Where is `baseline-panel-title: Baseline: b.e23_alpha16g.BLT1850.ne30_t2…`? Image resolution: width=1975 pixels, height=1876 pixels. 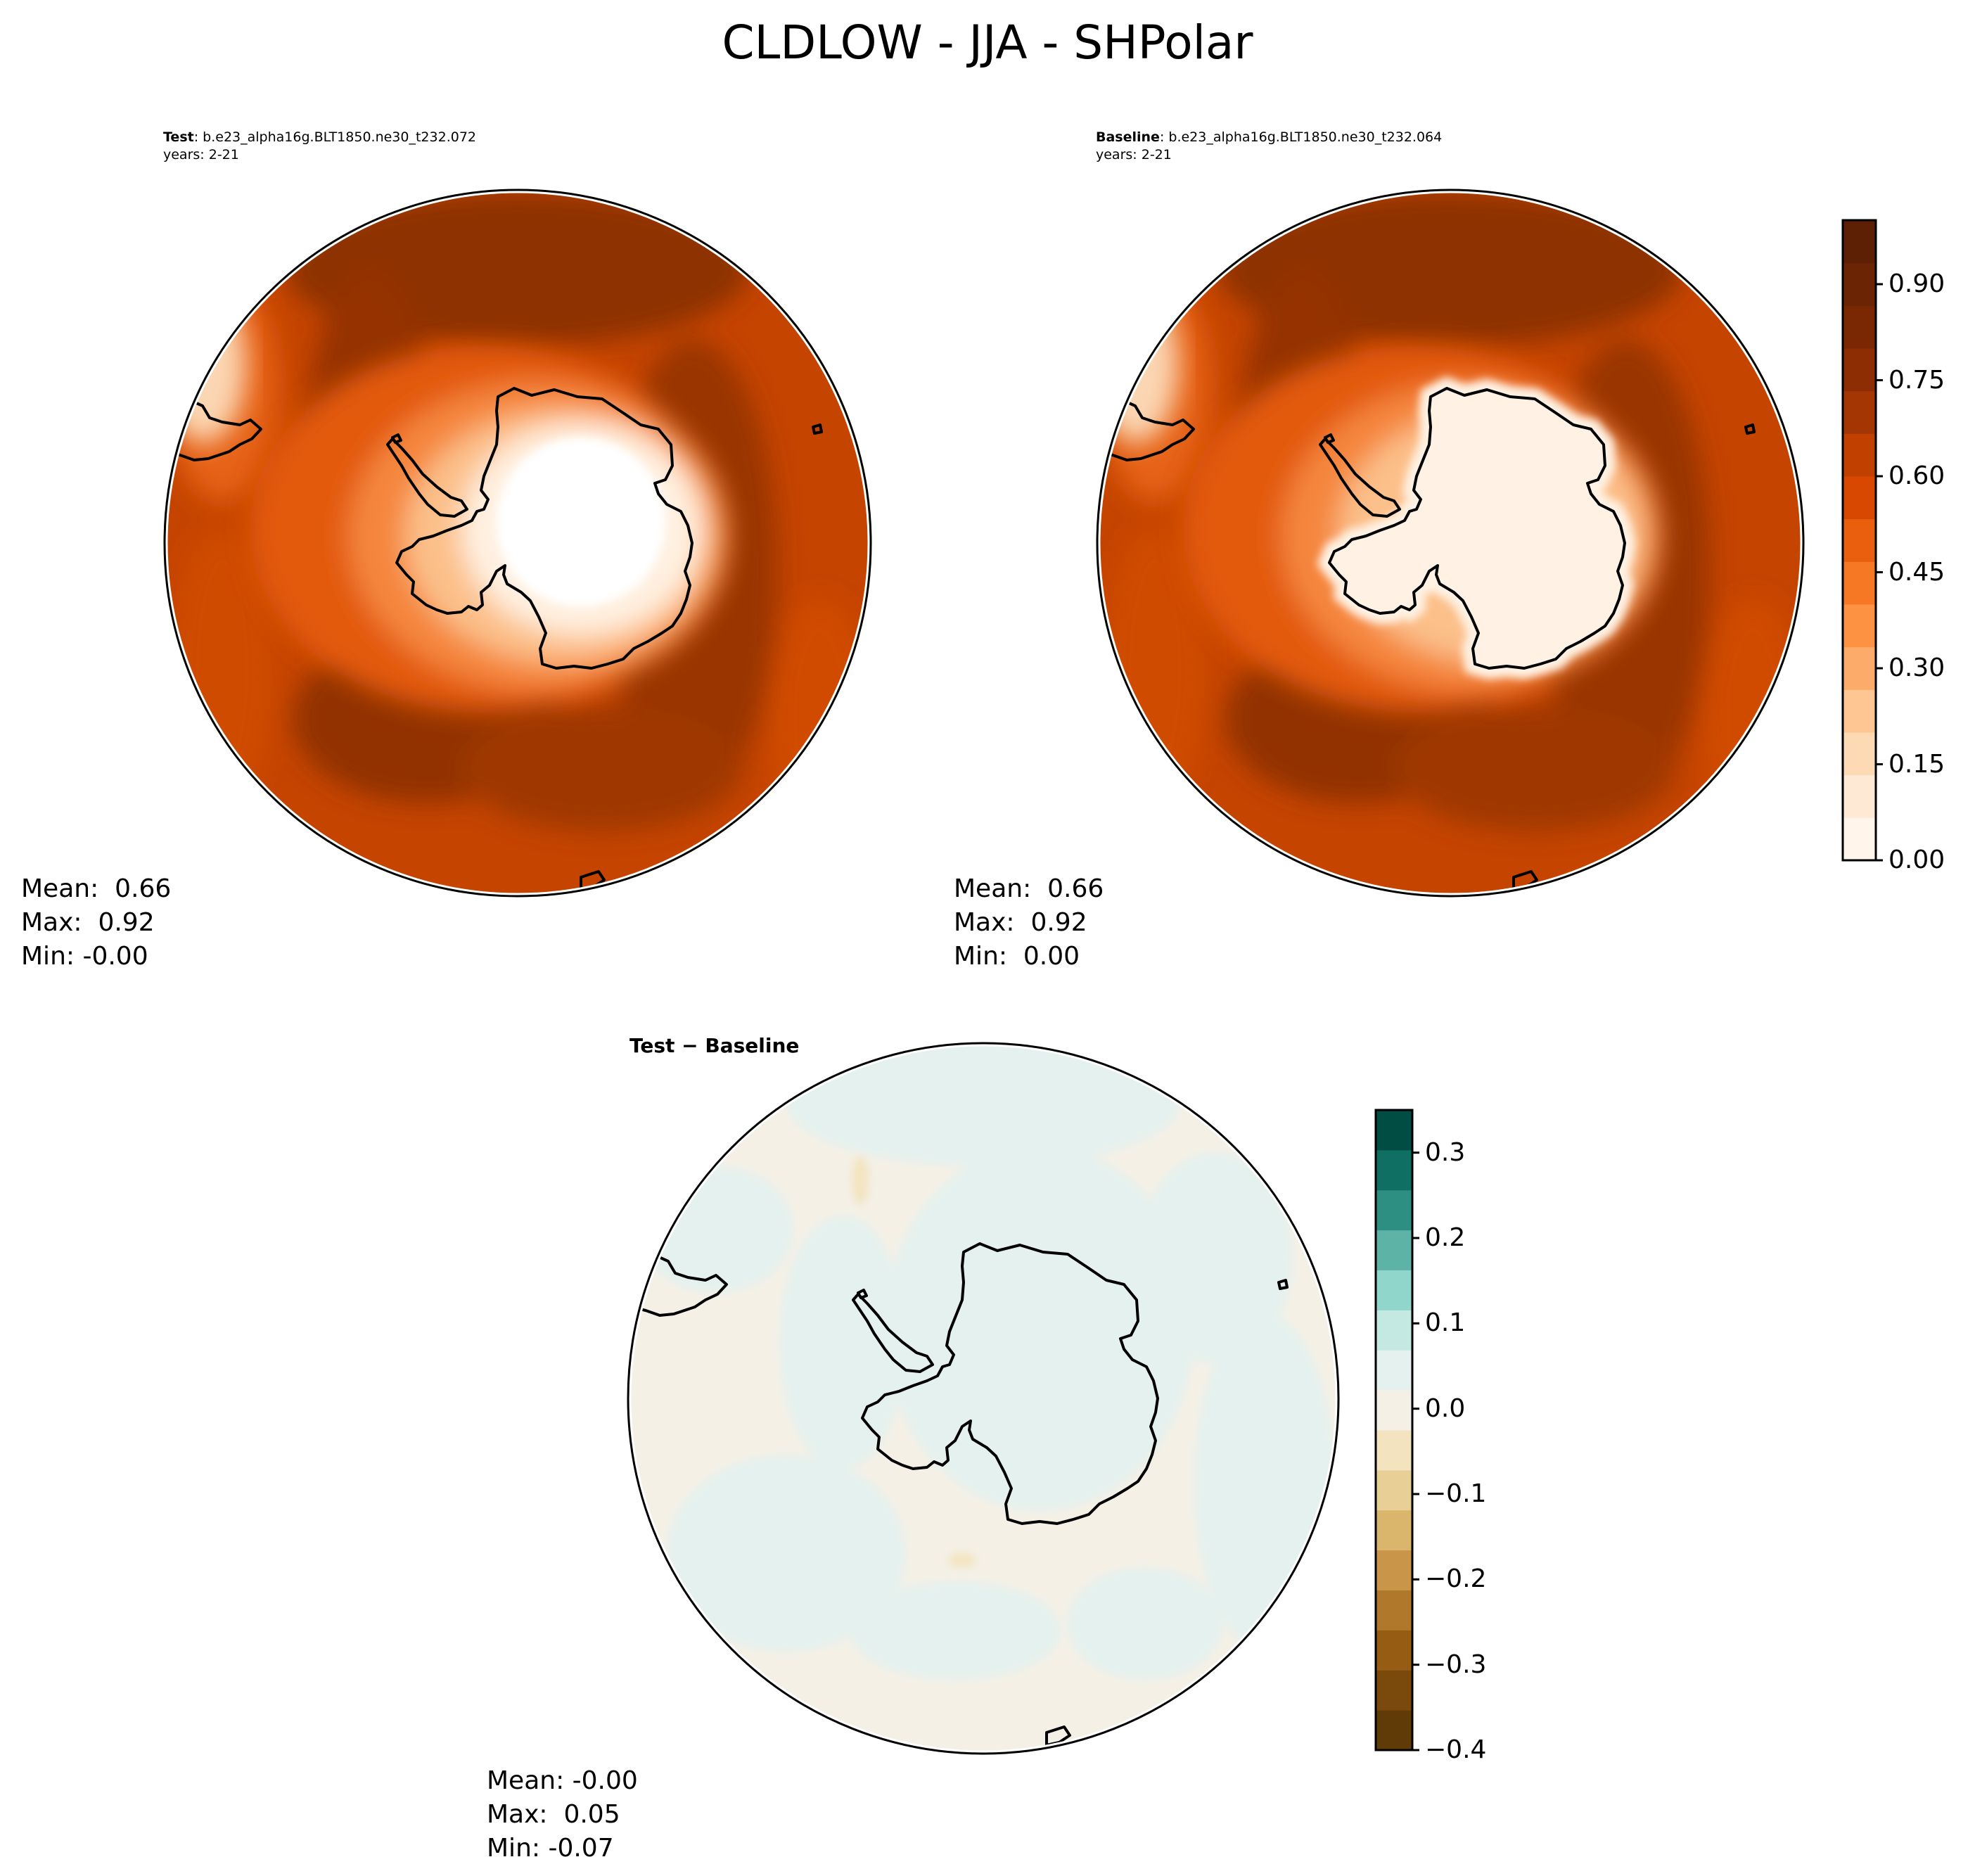 baseline-panel-title: Baseline: b.e23_alpha16g.BLT1850.ne30_t2… is located at coordinates (1269, 146).